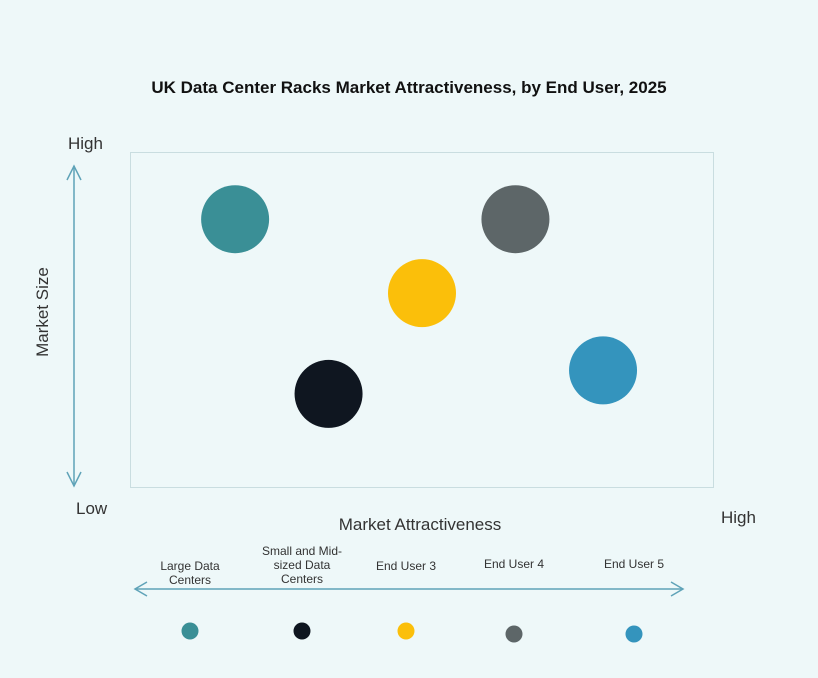 This screenshot has height=678, width=818. Describe the element at coordinates (514, 564) in the screenshot. I see `legend-label-4: End User 4` at that location.